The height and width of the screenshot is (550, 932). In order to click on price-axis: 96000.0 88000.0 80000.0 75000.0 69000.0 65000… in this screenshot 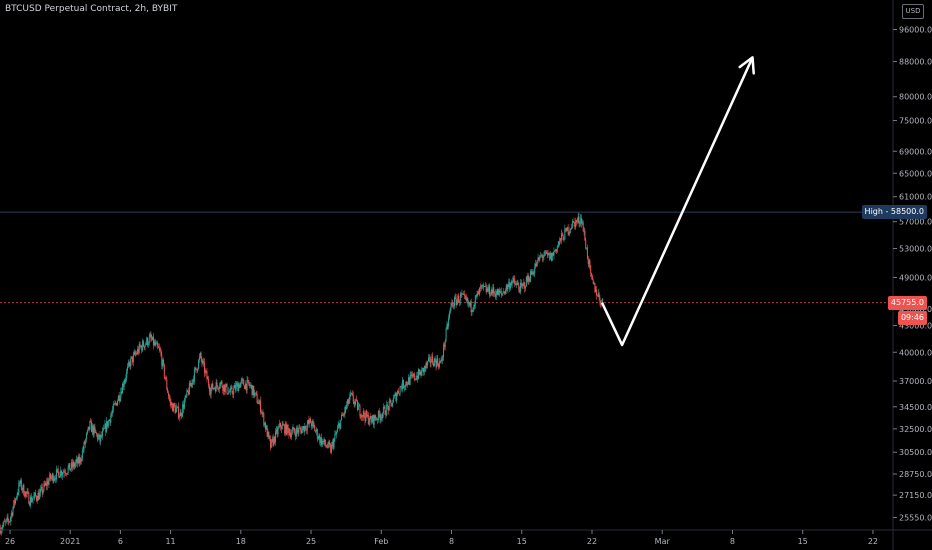, I will do `click(912, 275)`.